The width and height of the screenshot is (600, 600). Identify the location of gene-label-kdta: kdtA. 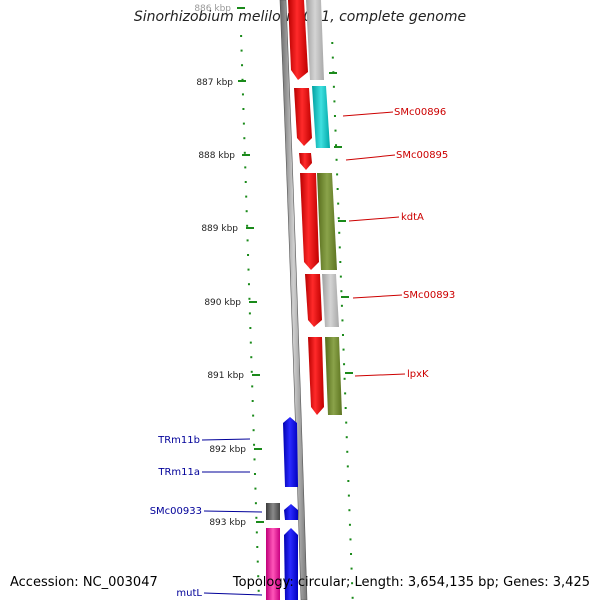
(412, 217).